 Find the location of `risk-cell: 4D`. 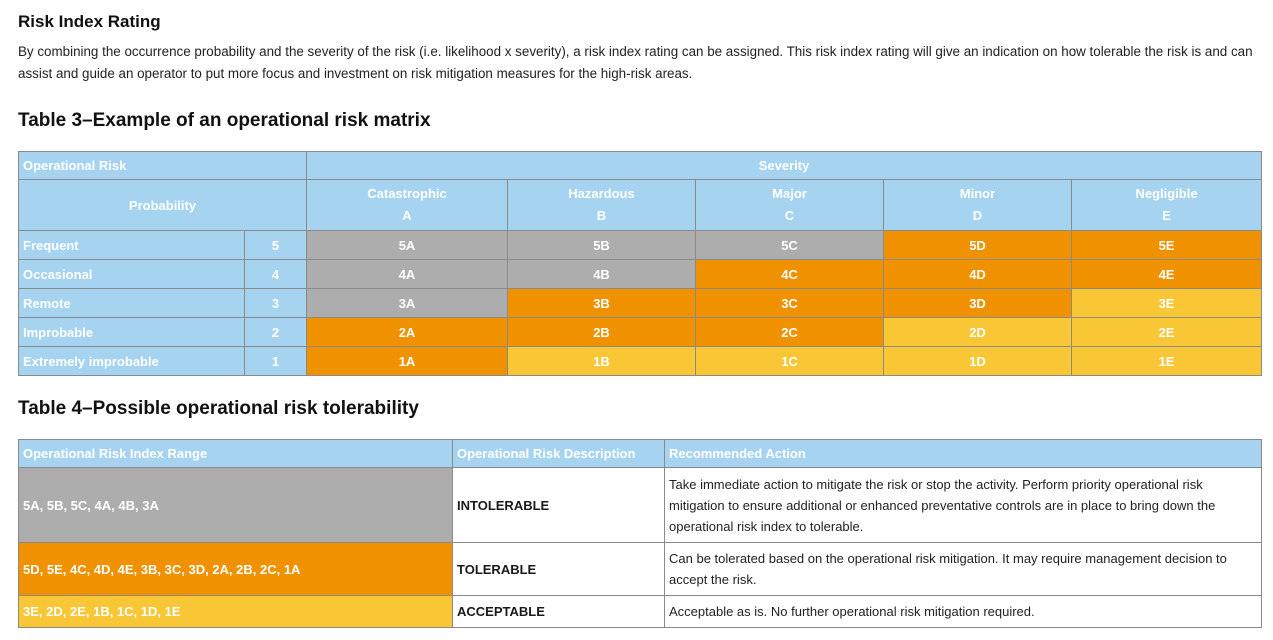

risk-cell: 4D is located at coordinates (977, 274).